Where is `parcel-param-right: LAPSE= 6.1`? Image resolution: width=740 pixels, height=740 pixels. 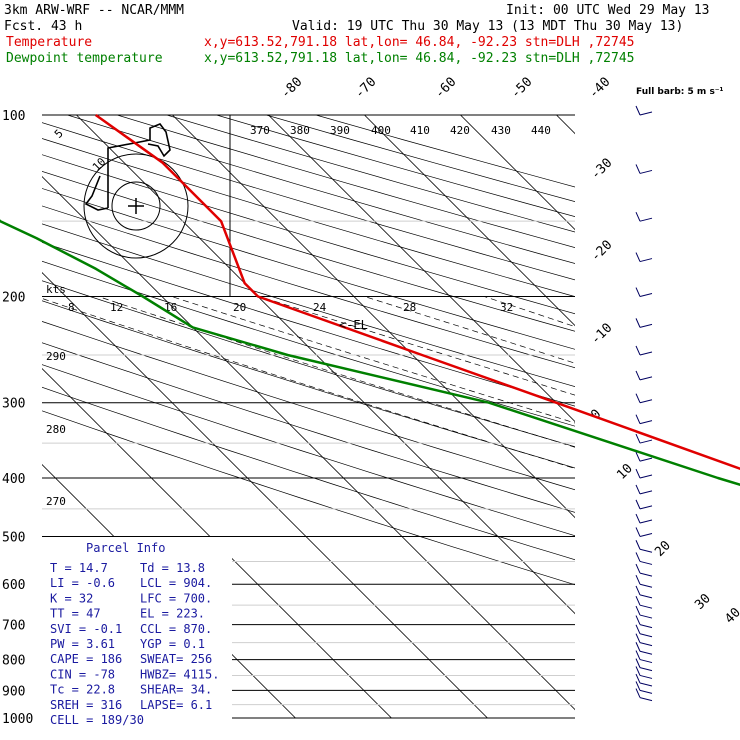 parcel-param-right: LAPSE= 6.1 is located at coordinates (176, 705).